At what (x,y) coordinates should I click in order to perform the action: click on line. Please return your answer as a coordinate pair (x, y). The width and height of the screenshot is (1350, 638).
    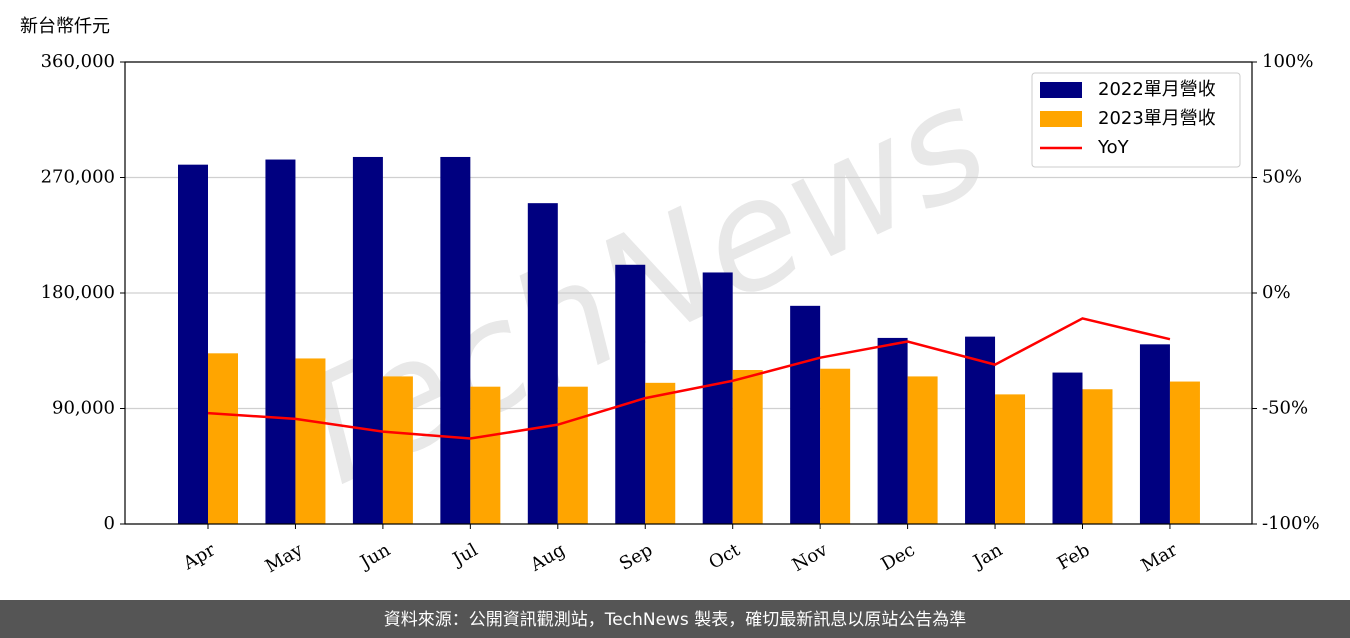
    Looking at the image, I should click on (689, 378).